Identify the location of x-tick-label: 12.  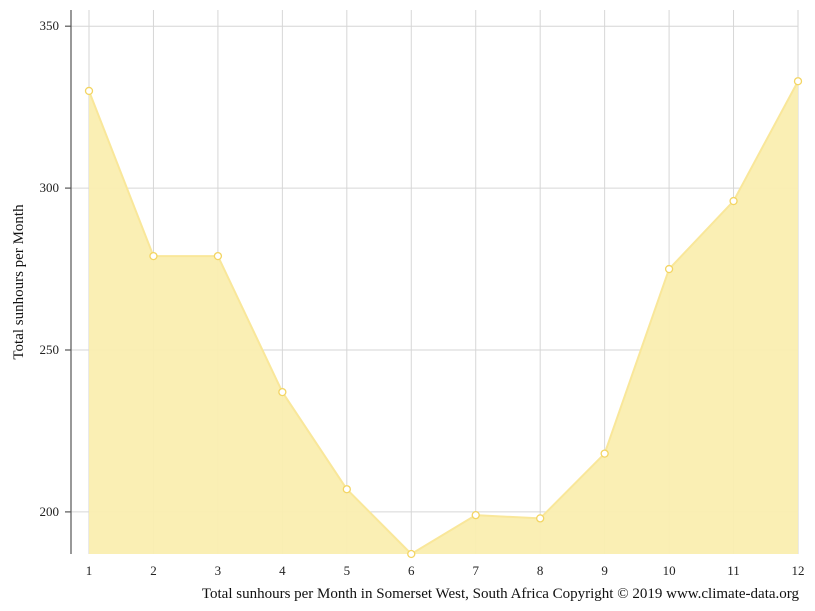
(798, 570).